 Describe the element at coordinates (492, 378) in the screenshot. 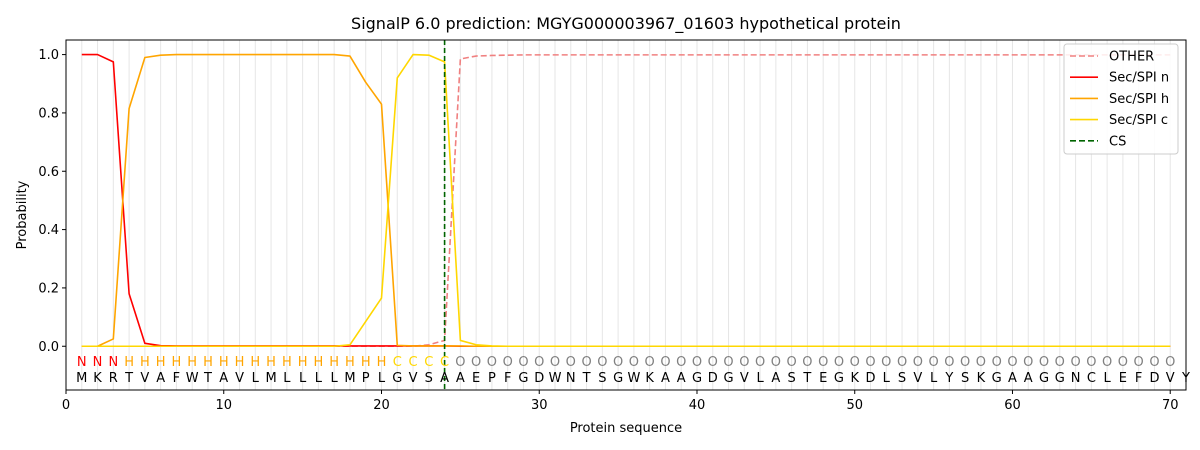

I see `residue-label: P` at that location.